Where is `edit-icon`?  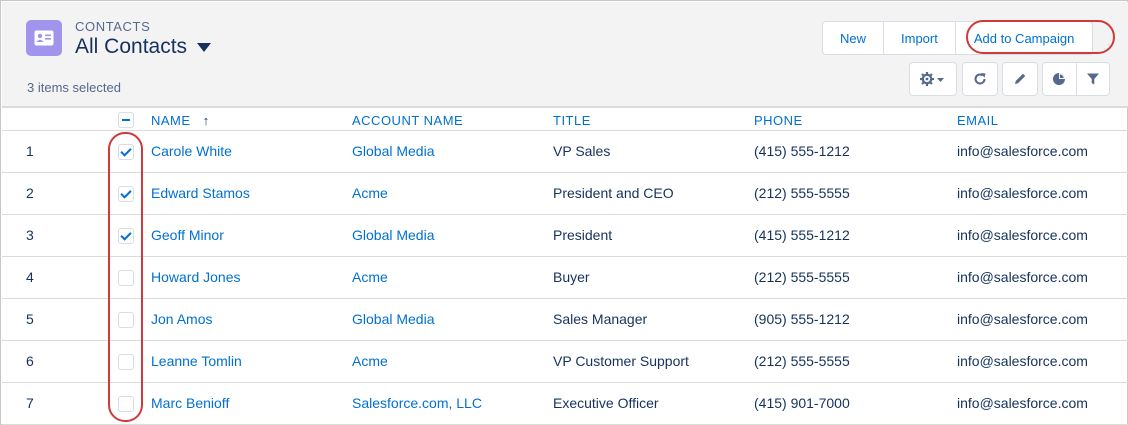
edit-icon is located at coordinates (1020, 78).